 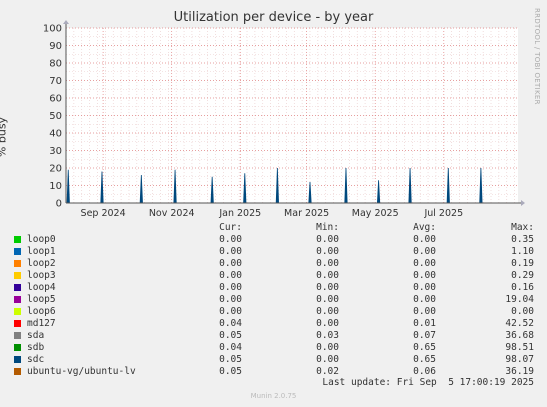 What do you see at coordinates (277, 324) in the screenshot?
I see `legend-item: md127 0.04 0.00 0.01 42.52` at bounding box center [277, 324].